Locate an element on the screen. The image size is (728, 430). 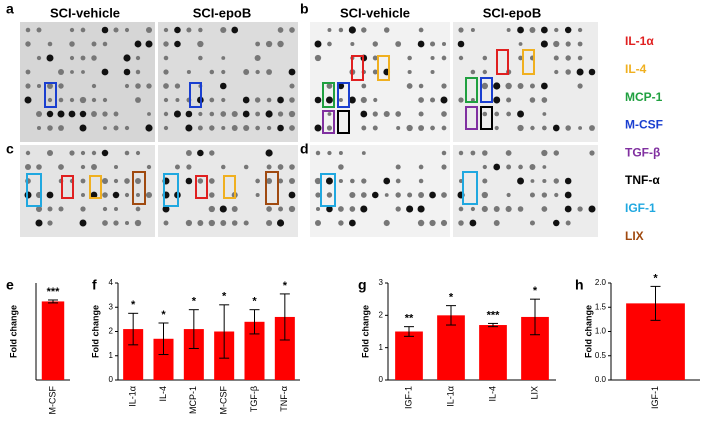
y-tick-label: 1.5 is located at coordinates (601, 306).